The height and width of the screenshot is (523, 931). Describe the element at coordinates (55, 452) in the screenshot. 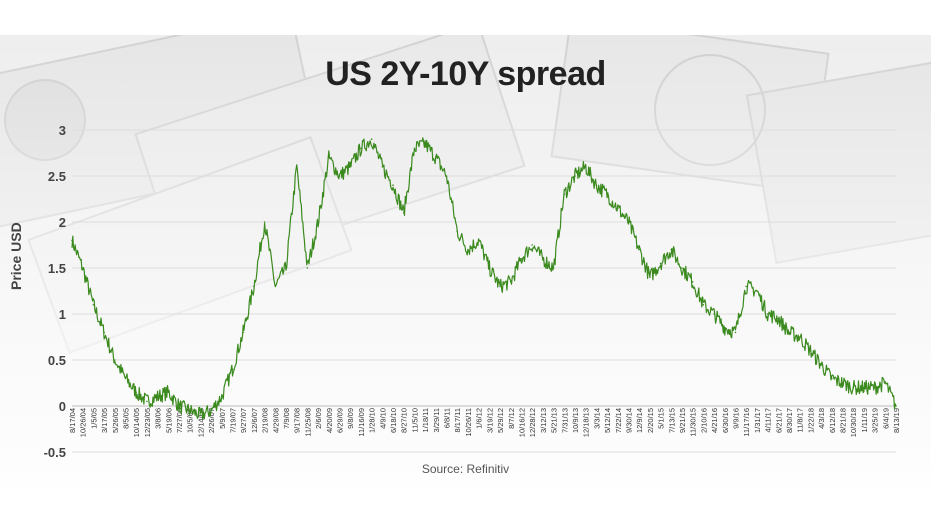

I see `y-tick-label: -0.5` at that location.